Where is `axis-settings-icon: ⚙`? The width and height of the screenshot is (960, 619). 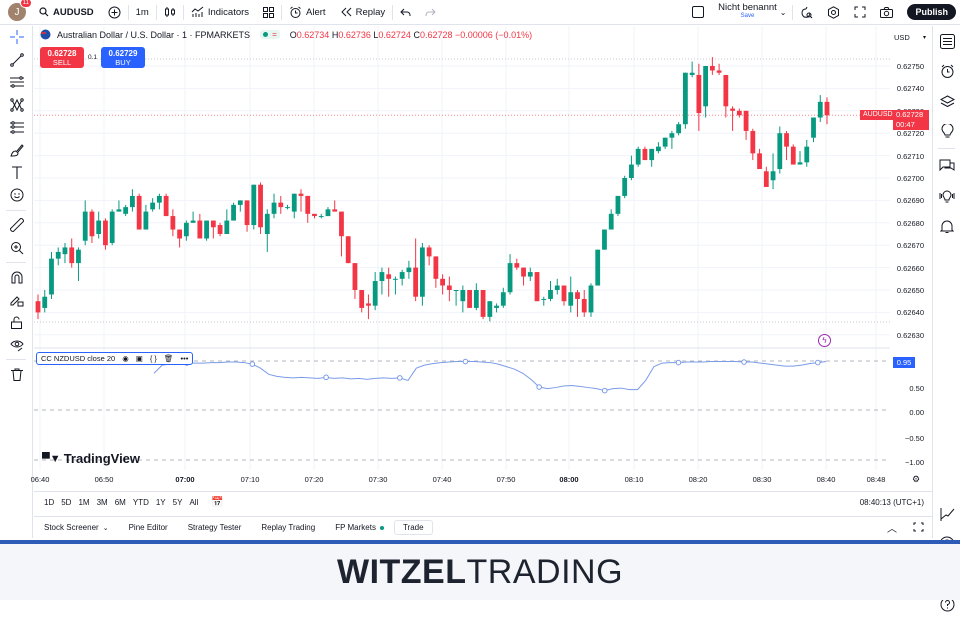
axis-settings-icon: ⚙ is located at coordinates (916, 479).